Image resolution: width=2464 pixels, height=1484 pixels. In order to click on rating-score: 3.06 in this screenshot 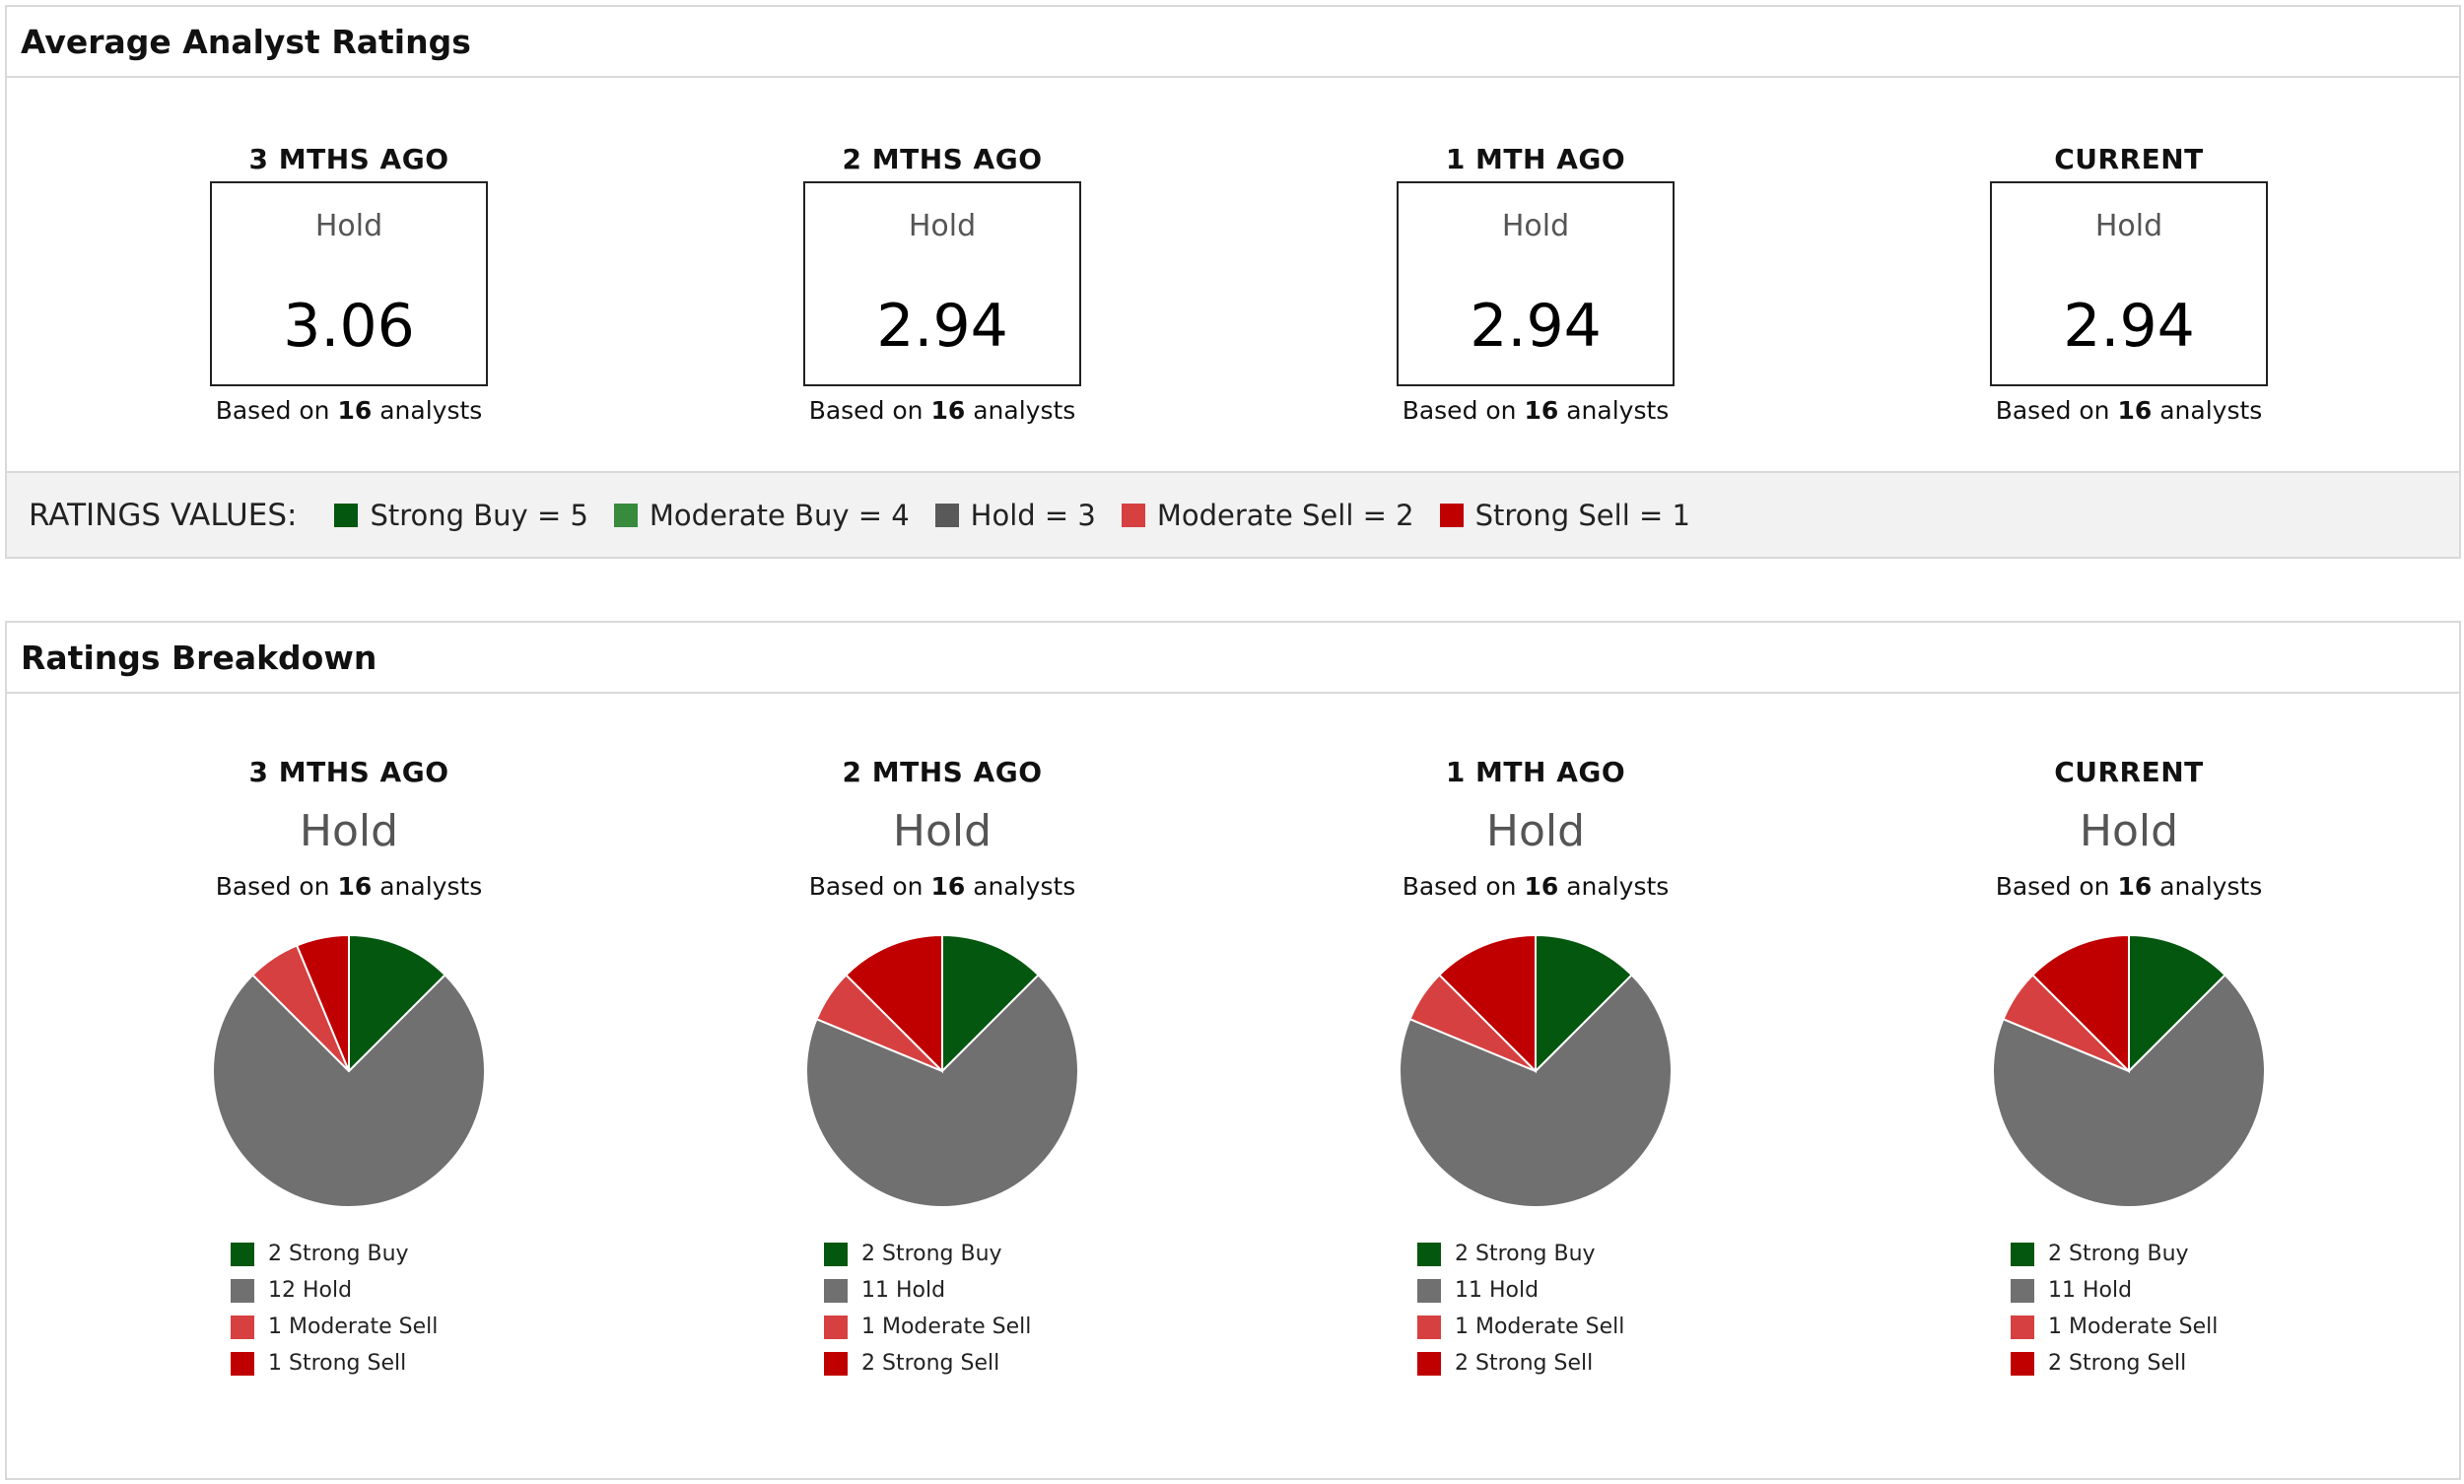, I will do `click(349, 326)`.